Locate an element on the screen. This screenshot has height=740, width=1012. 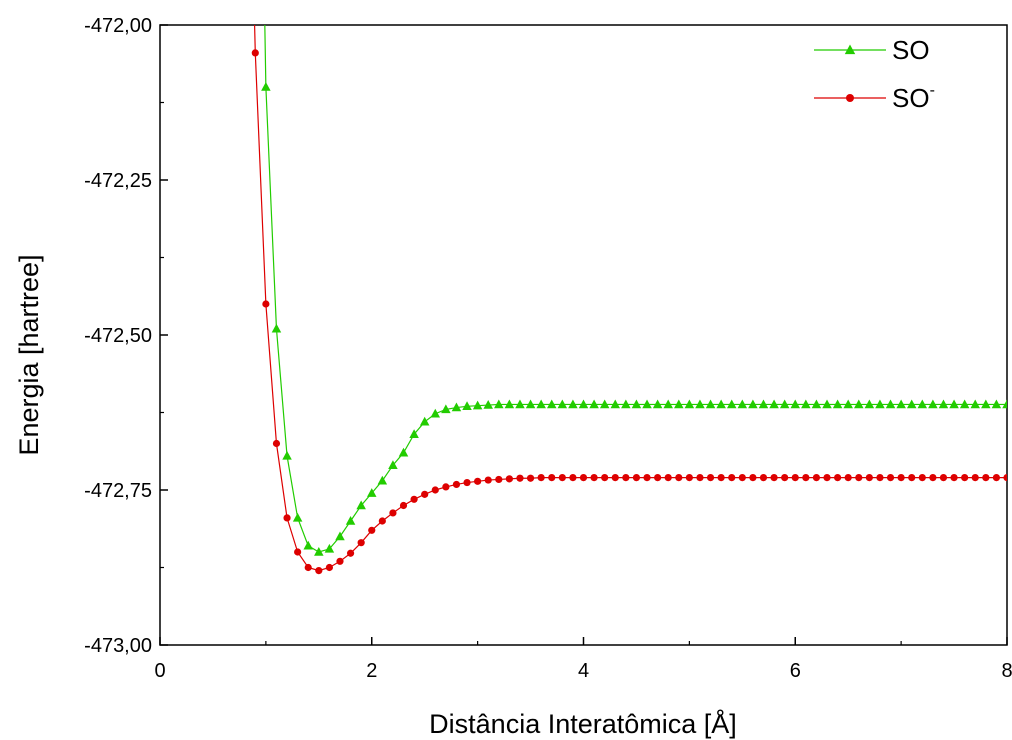
legend-label: SO- is located at coordinates (913, 97).